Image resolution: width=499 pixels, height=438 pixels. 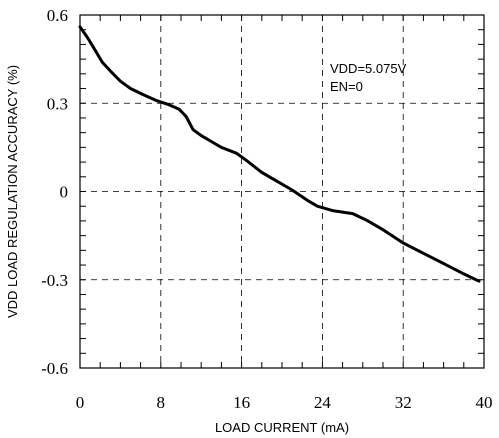 What do you see at coordinates (54, 280) in the screenshot?
I see `y-tick-label: -0.3` at bounding box center [54, 280].